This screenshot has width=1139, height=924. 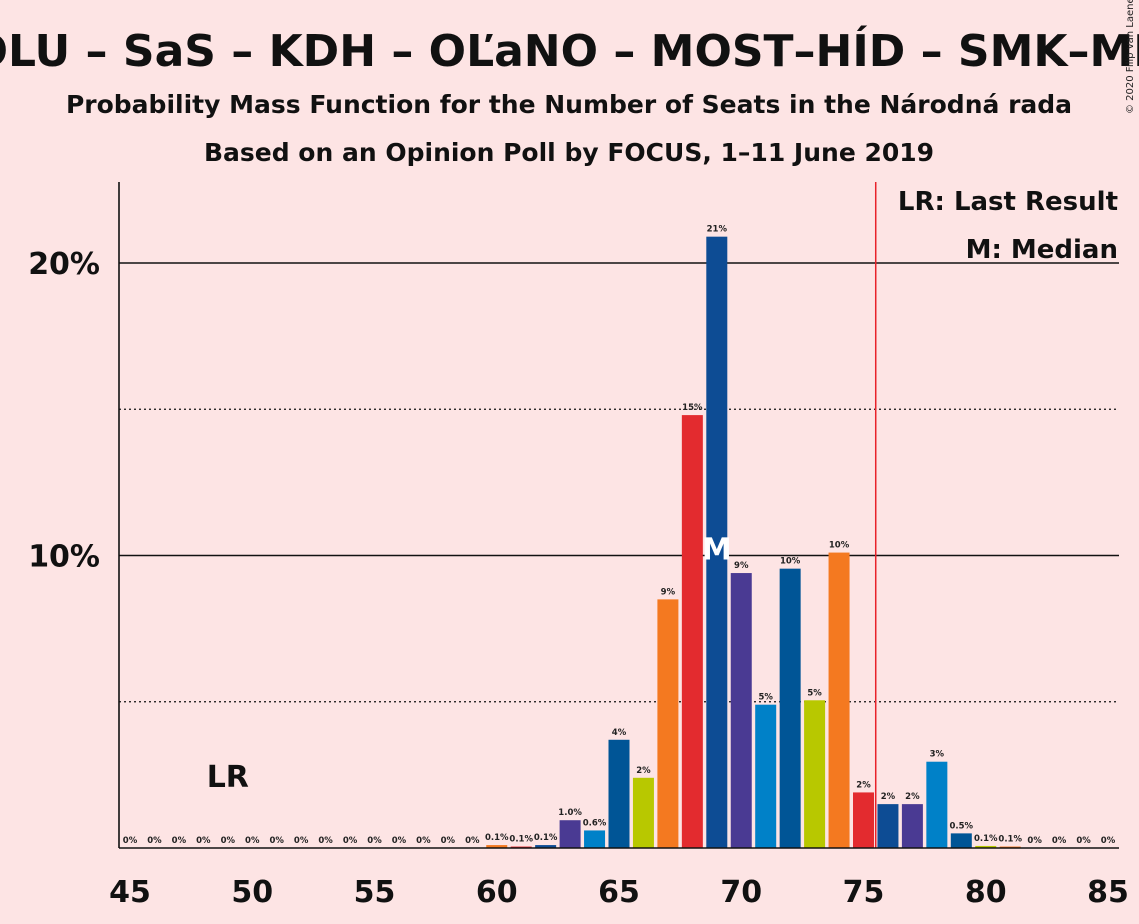 What do you see at coordinates (228, 777) in the screenshot?
I see `last-result-marker: LR` at bounding box center [228, 777].